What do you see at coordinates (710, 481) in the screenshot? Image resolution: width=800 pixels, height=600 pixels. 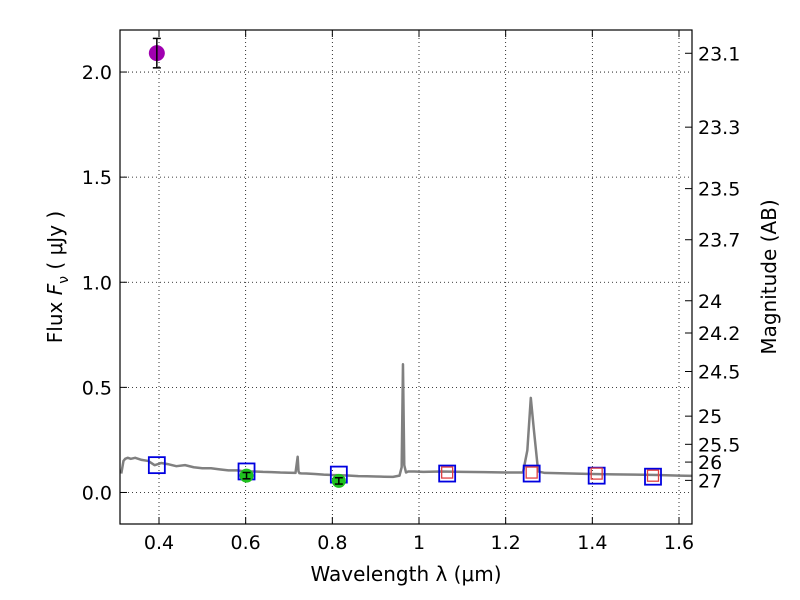 I see `y2-tick-label: 27` at bounding box center [710, 481].